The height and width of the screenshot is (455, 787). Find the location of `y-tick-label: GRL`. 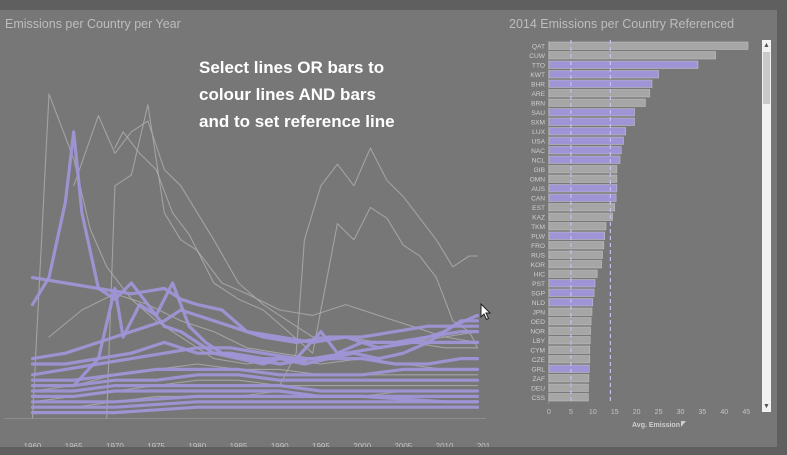

y-tick-label: GRL is located at coordinates (538, 370).